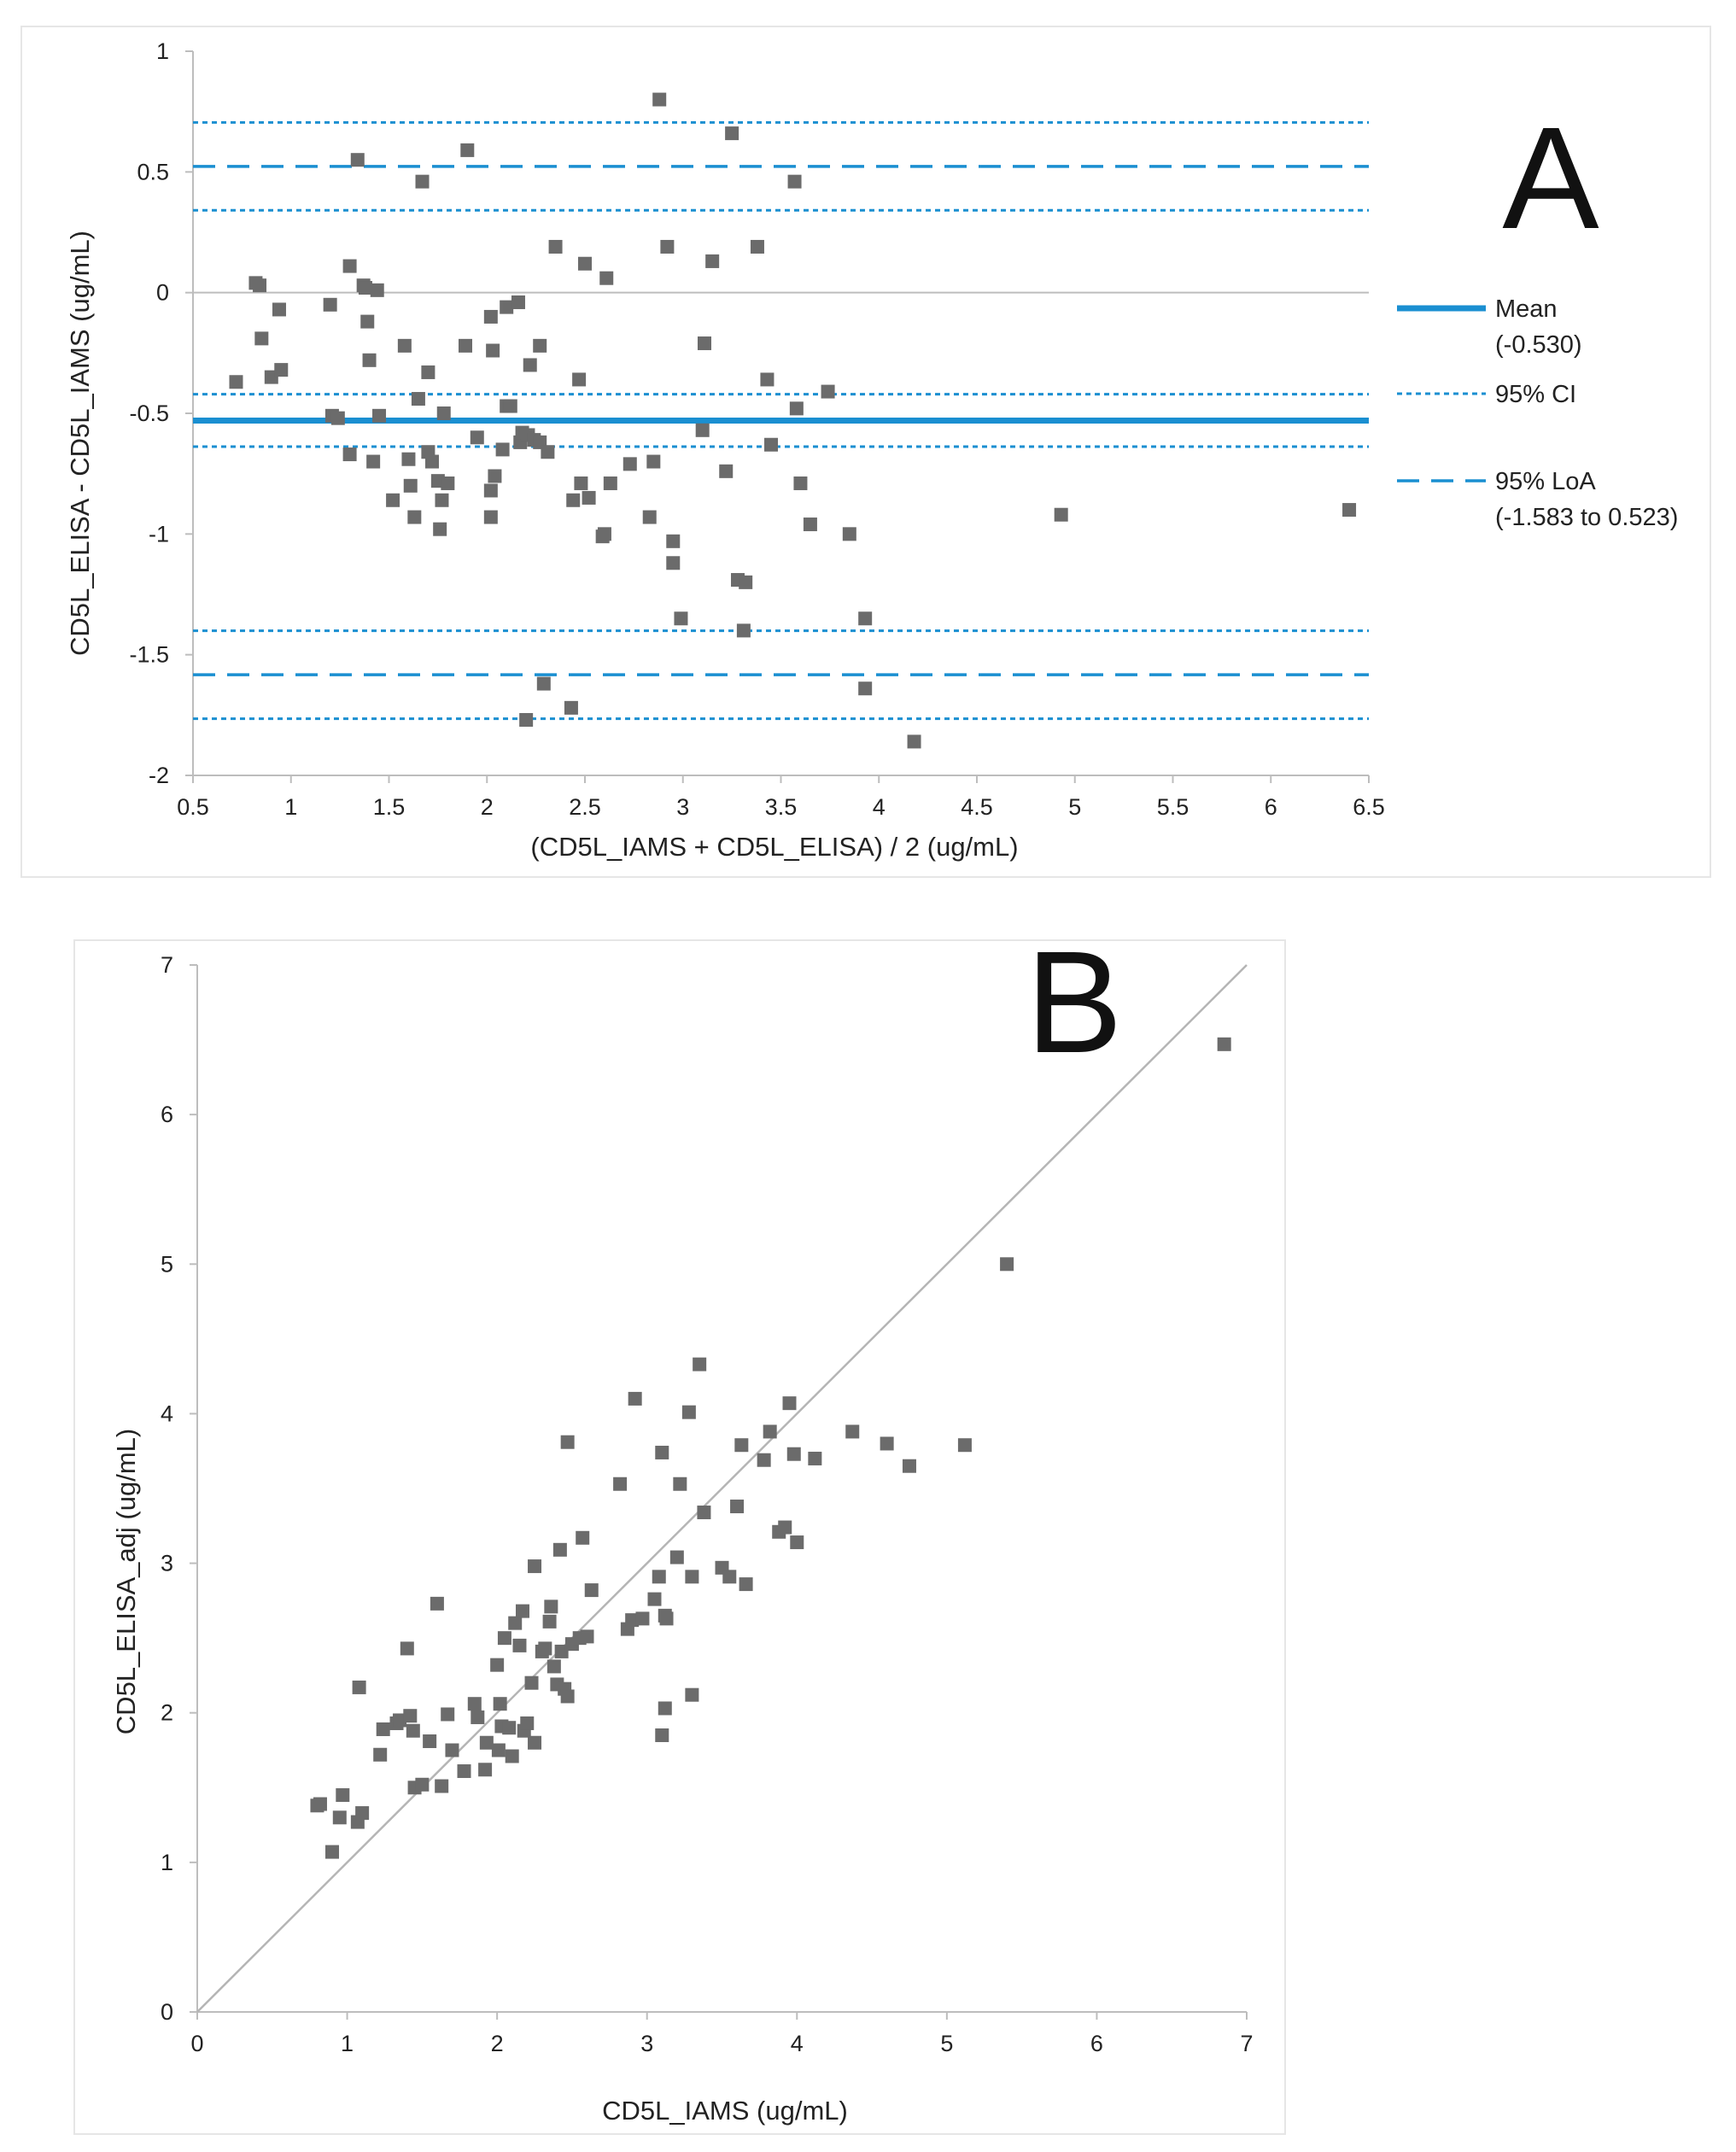 The width and height of the screenshot is (1736, 2152). I want to click on legend-label: 95% CI, so click(1536, 394).